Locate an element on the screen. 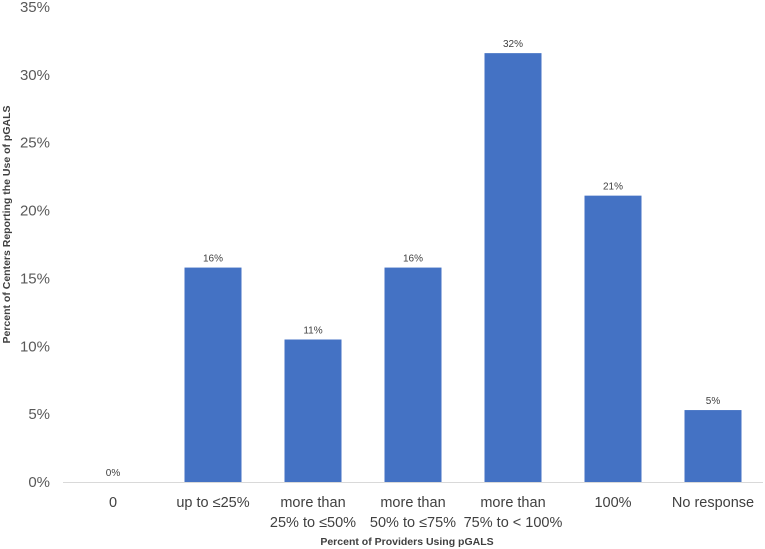 This screenshot has width=765, height=549. y-tick-label: 5% is located at coordinates (39, 414).